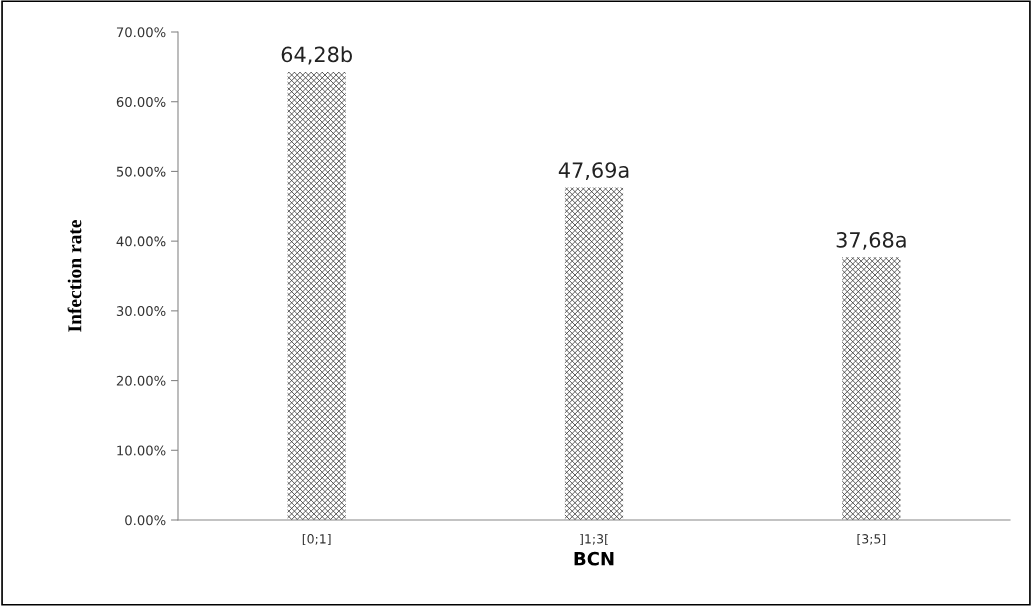 This screenshot has width=1032, height=606. What do you see at coordinates (316, 539) in the screenshot?
I see `x-tick-label: [0;1]` at bounding box center [316, 539].